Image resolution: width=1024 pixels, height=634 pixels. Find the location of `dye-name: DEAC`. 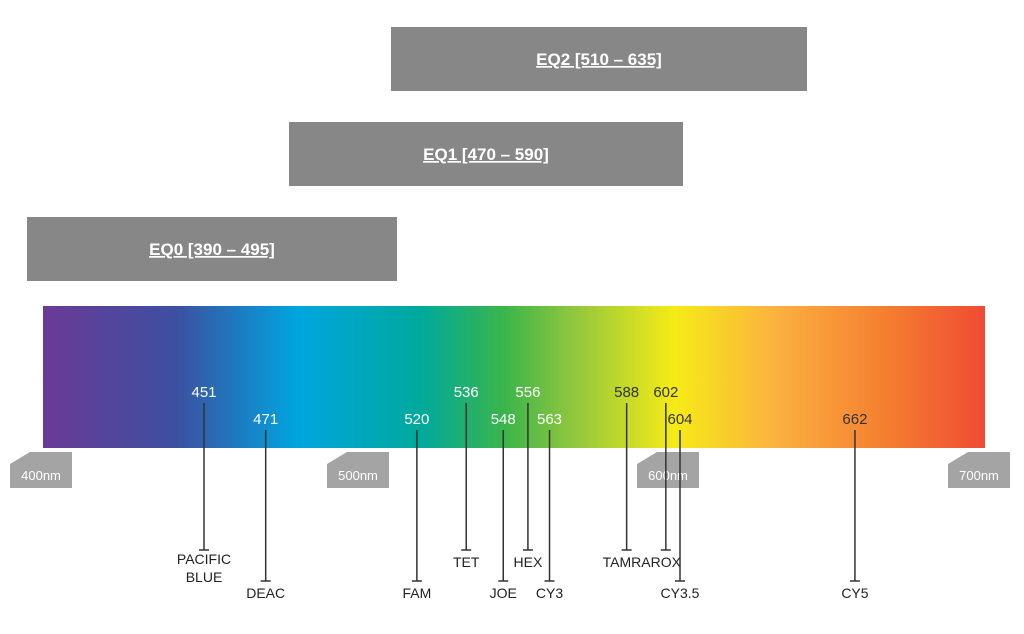

dye-name: DEAC is located at coordinates (265, 593).